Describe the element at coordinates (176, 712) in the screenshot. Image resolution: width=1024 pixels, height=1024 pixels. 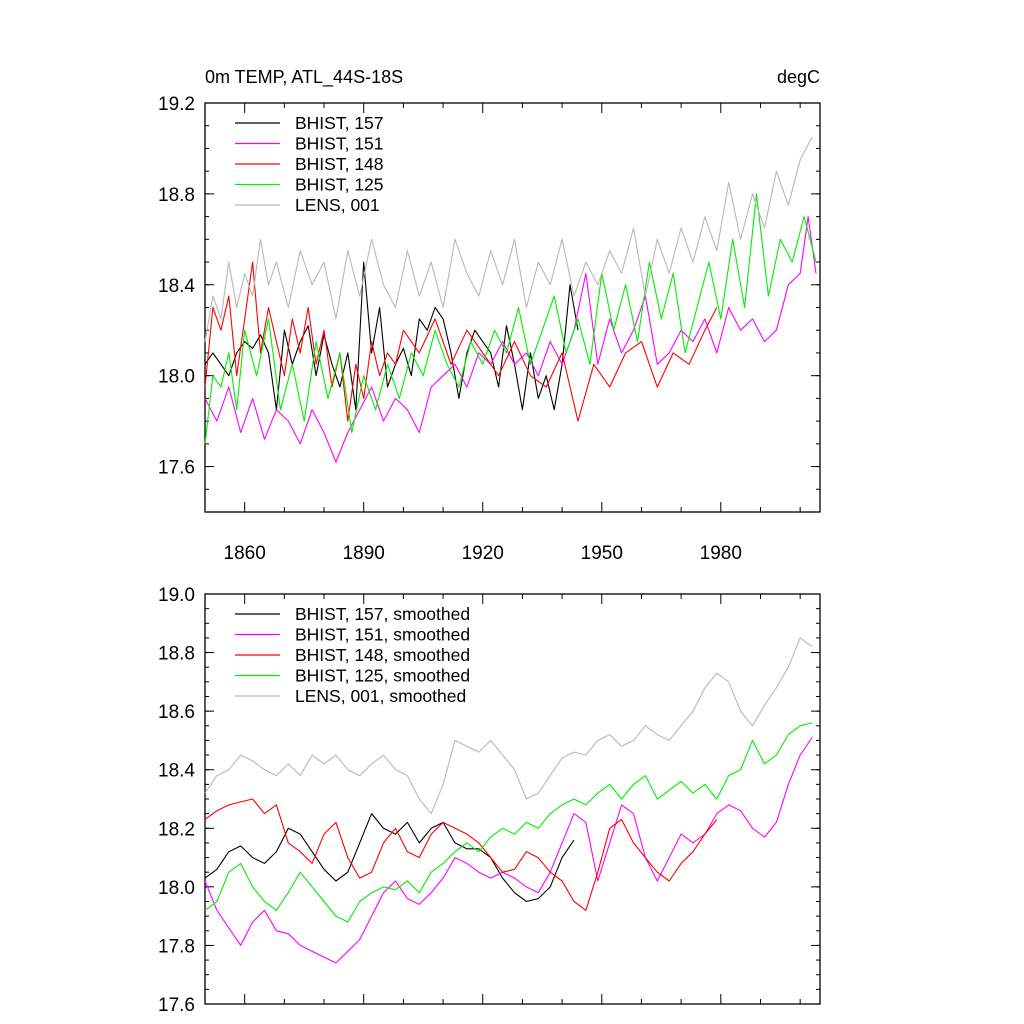
I see `y-tick-label: 18.6` at that location.